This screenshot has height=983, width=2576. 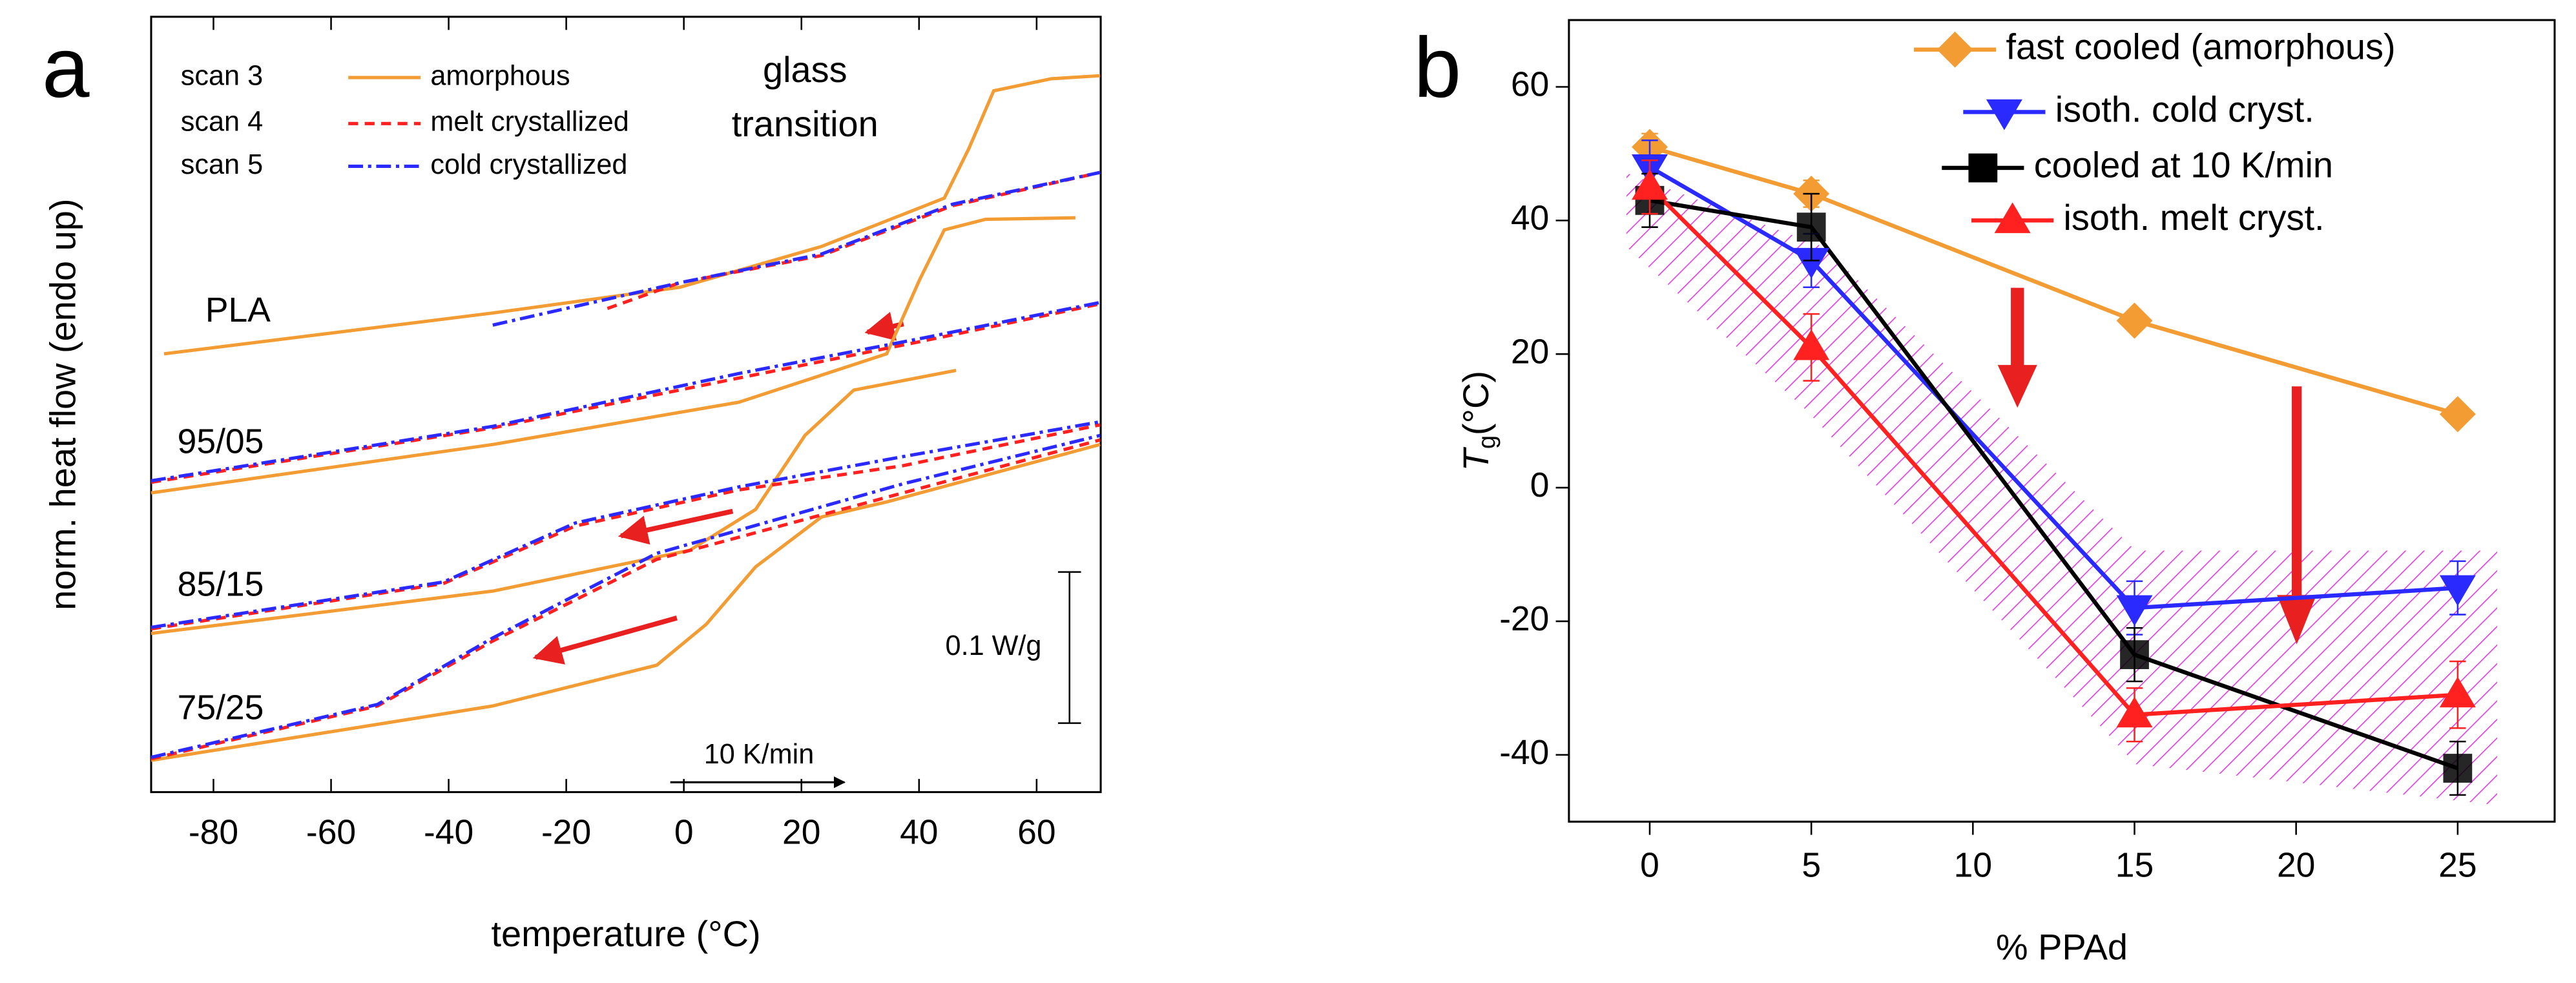 I want to click on x-tick-label: 15, so click(x=2134, y=866).